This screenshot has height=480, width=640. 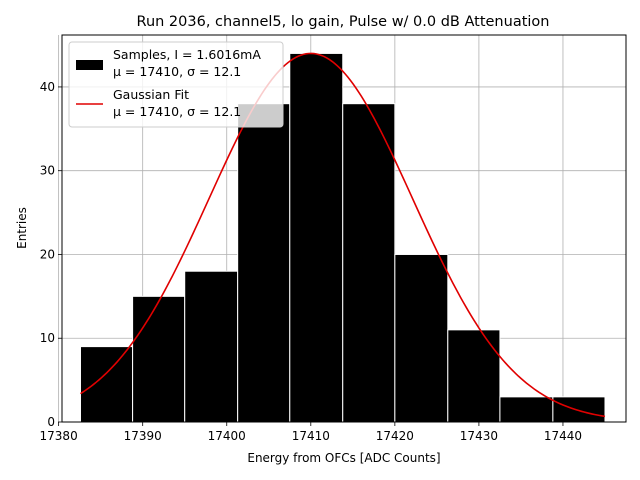 I want to click on legend-label-fit-stats: μ = 17410, σ = 12.1, so click(x=177, y=111).